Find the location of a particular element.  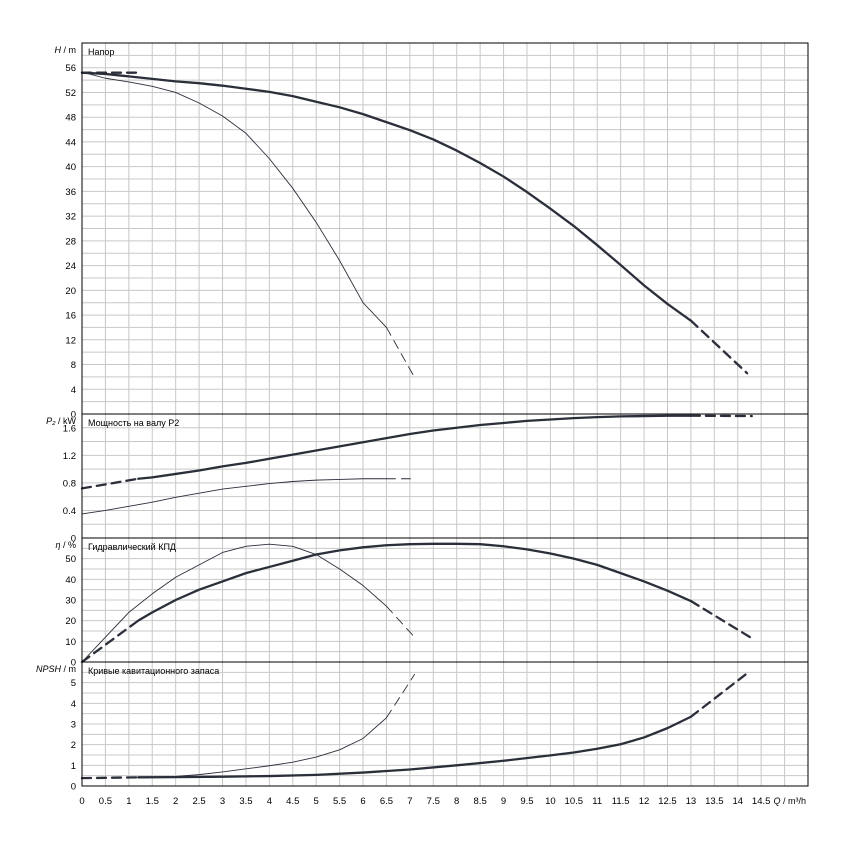

x-tick-label: 13 is located at coordinates (691, 801).